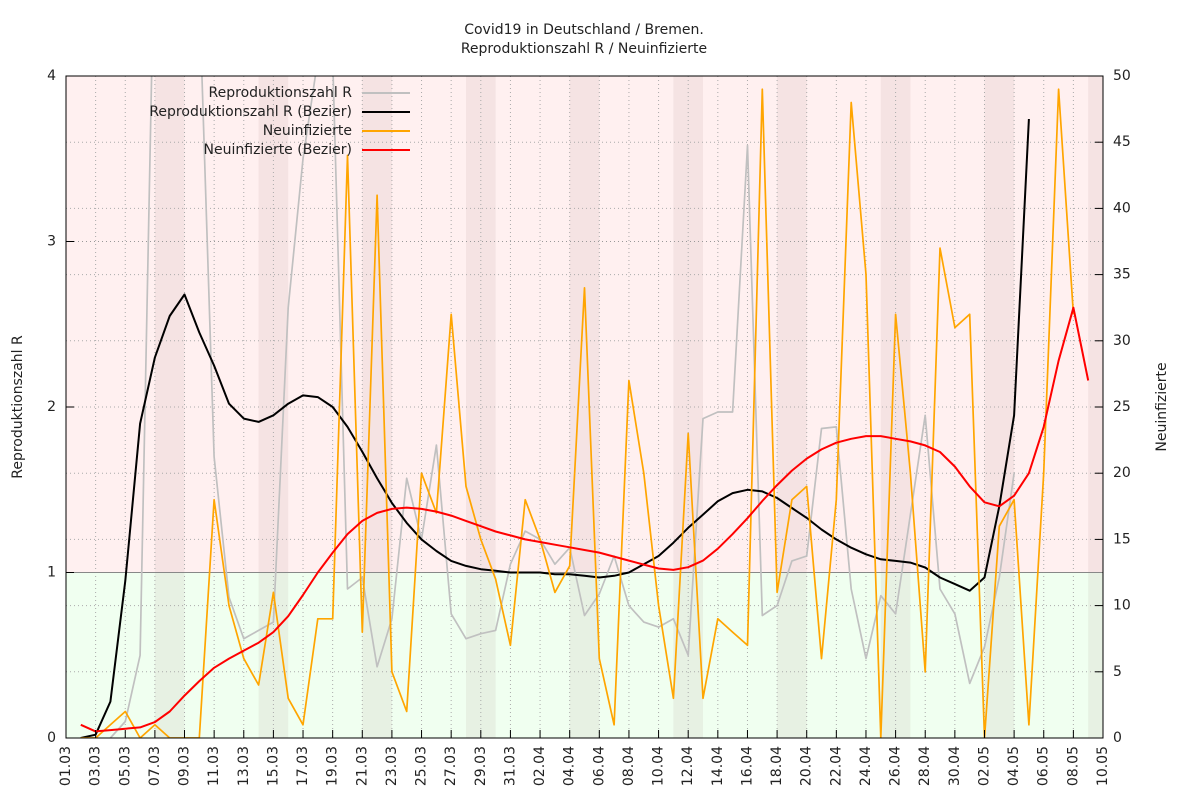 Image resolution: width=1200 pixels, height=800 pixels. What do you see at coordinates (718, 766) in the screenshot?
I see `x-tick-label: 14.04` at bounding box center [718, 766].